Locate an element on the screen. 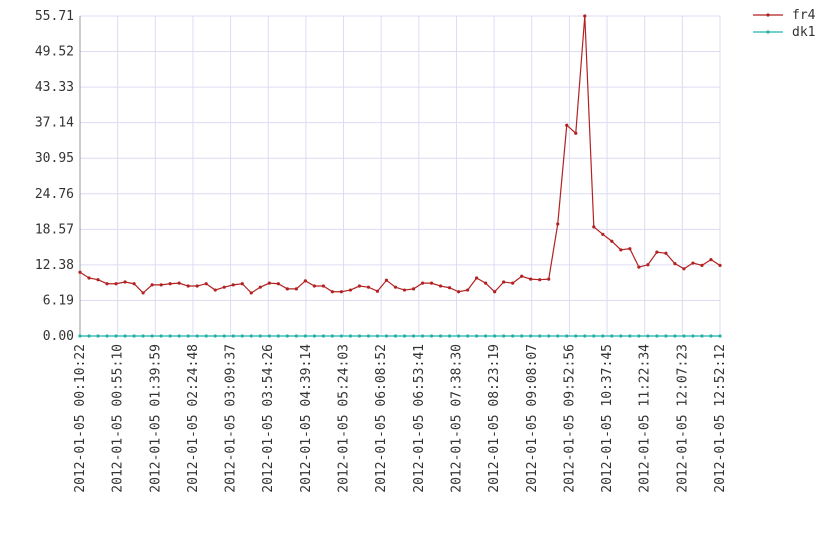 Image resolution: width=840 pixels, height=560 pixels. x-tick-label: 2012-01-05 08:23:19 is located at coordinates (494, 418).